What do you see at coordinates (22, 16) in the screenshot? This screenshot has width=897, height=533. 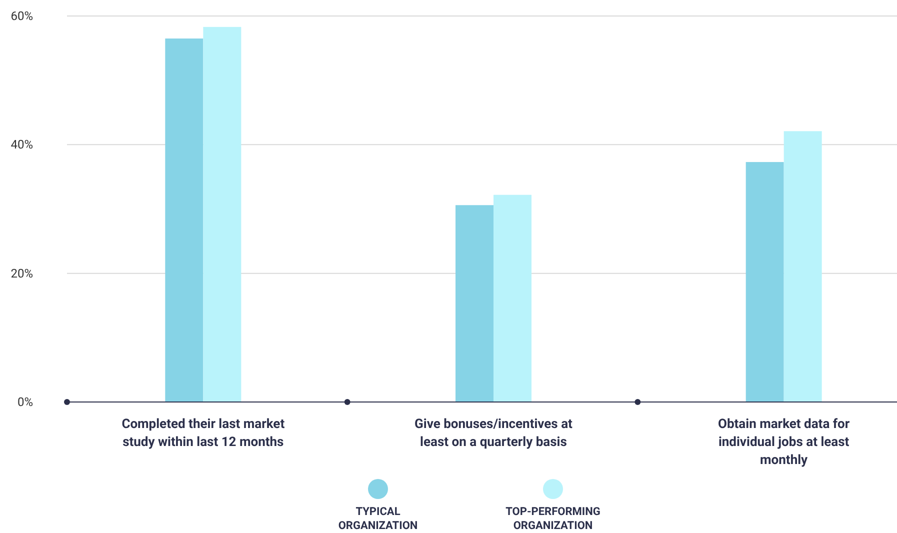 I see `y-tick-label: 60%` at bounding box center [22, 16].